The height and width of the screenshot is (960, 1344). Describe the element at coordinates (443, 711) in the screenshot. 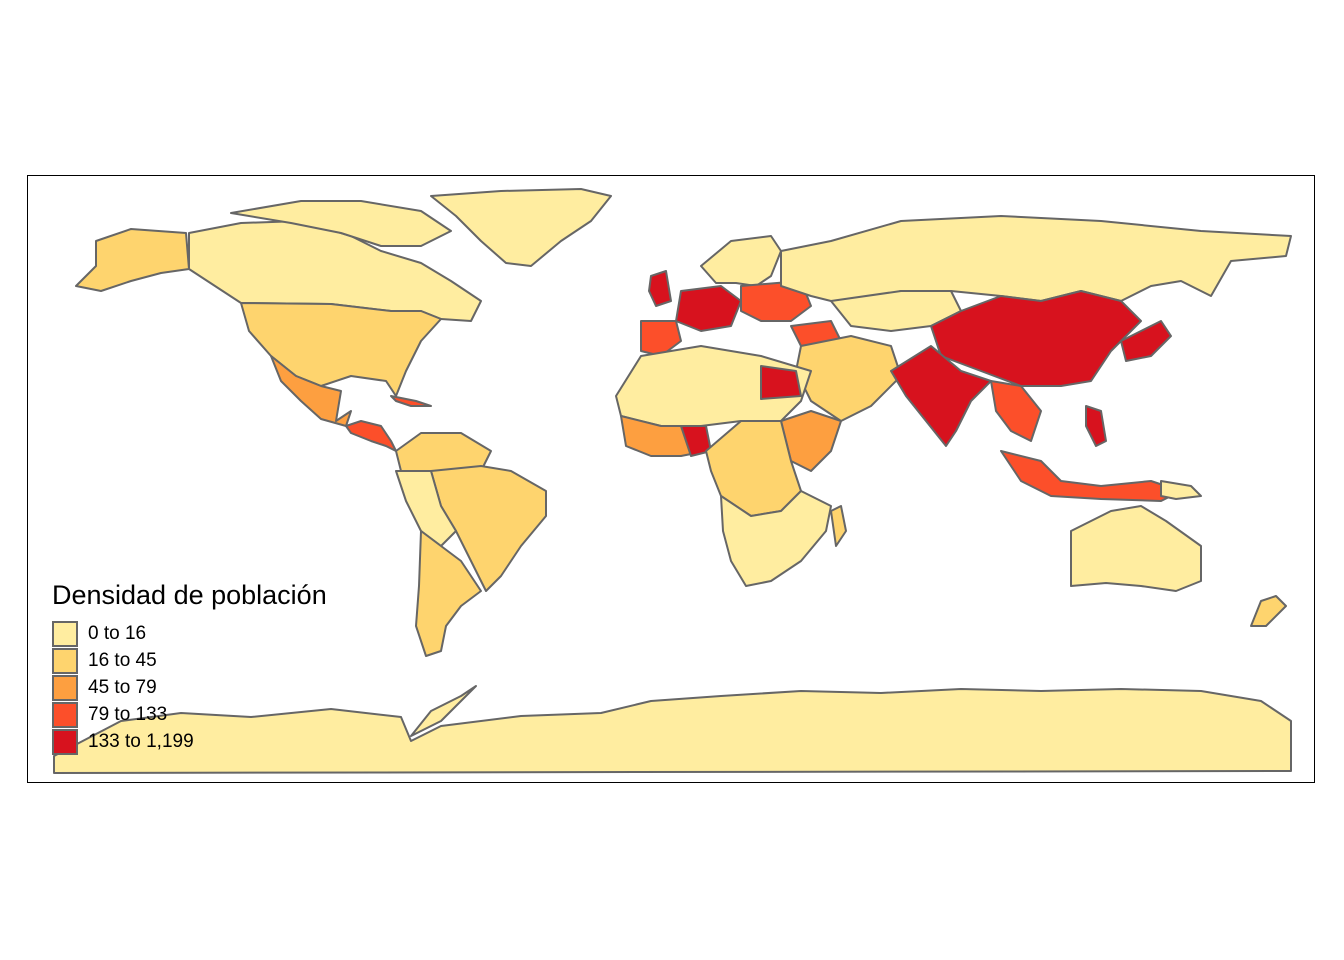

I see `region-antarctic-peninsula` at that location.